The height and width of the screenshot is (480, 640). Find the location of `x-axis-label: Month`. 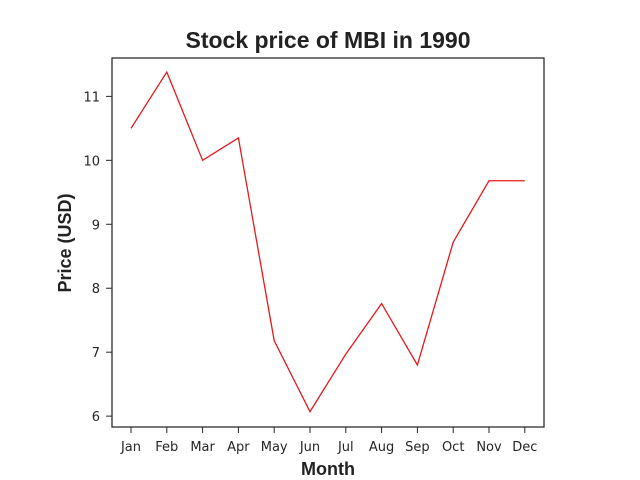

x-axis-label: Month is located at coordinates (328, 469).